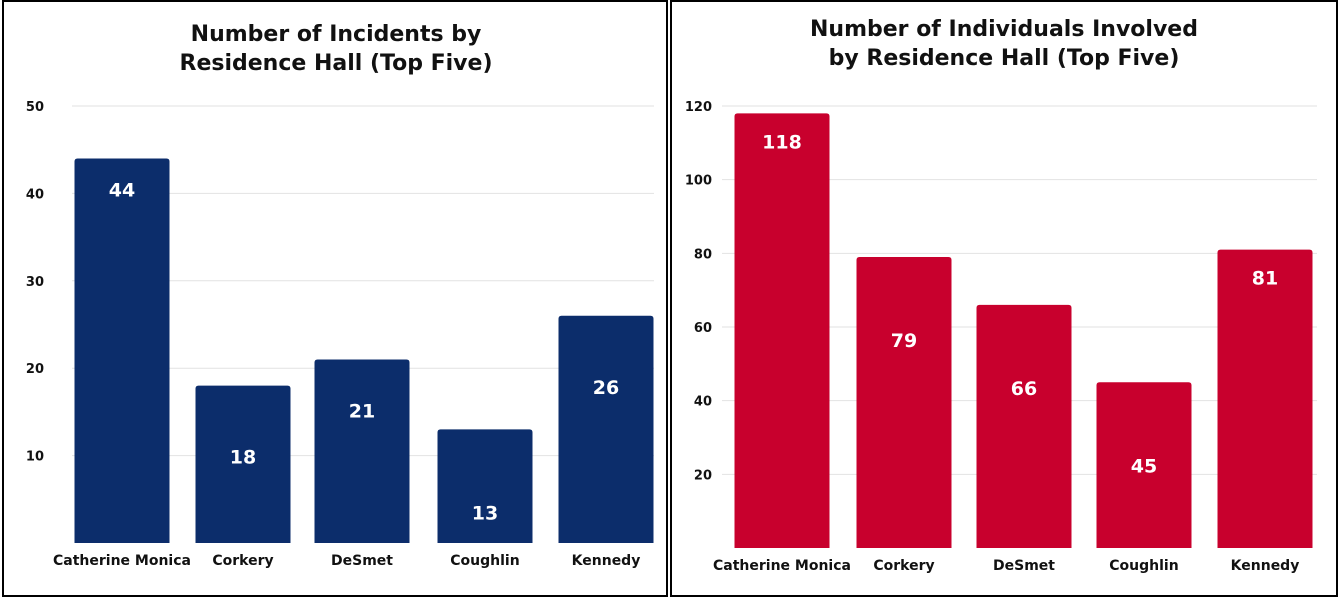 Image resolution: width=1340 pixels, height=600 pixels. Describe the element at coordinates (1265, 279) in the screenshot. I see `data-label: 81` at that location.